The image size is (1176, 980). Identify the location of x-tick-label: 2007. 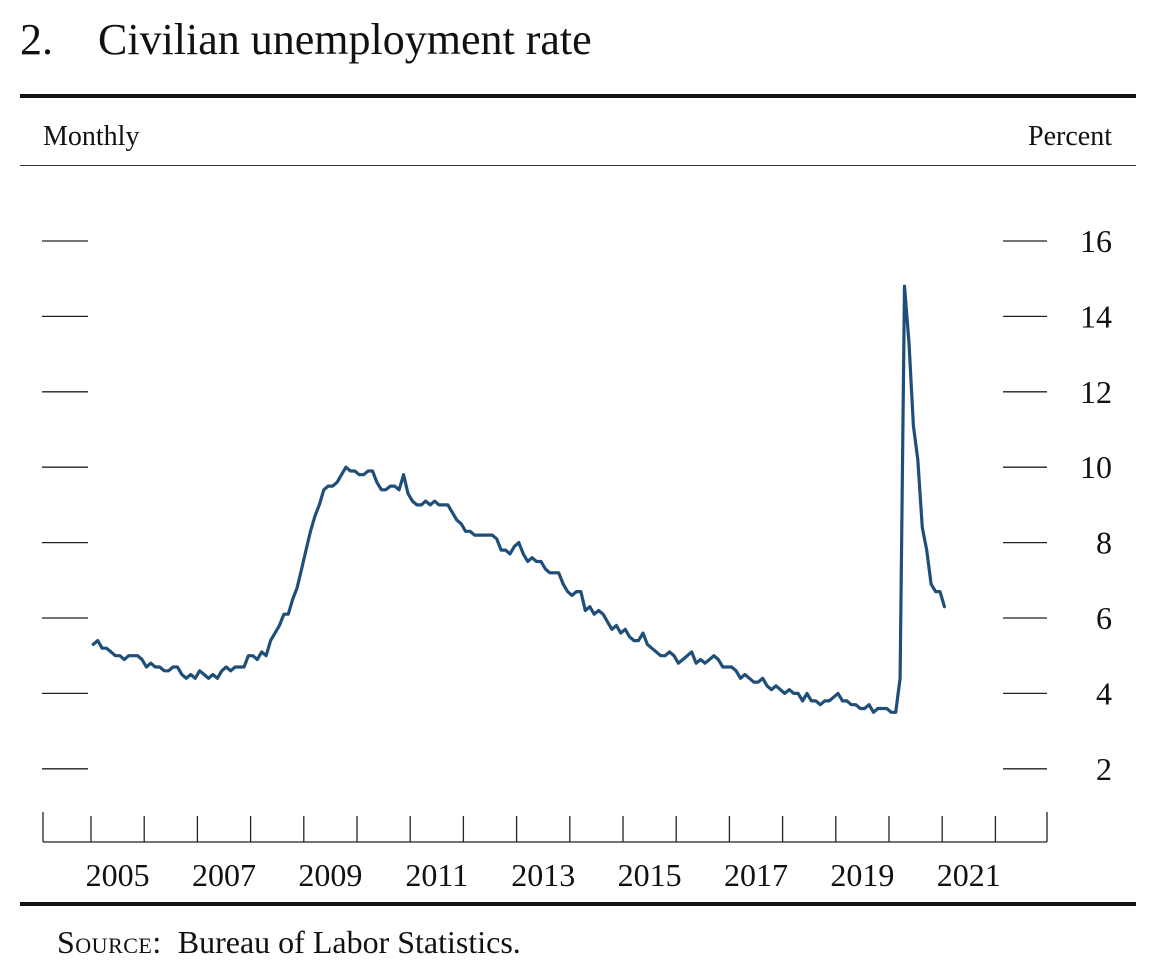
(224, 875).